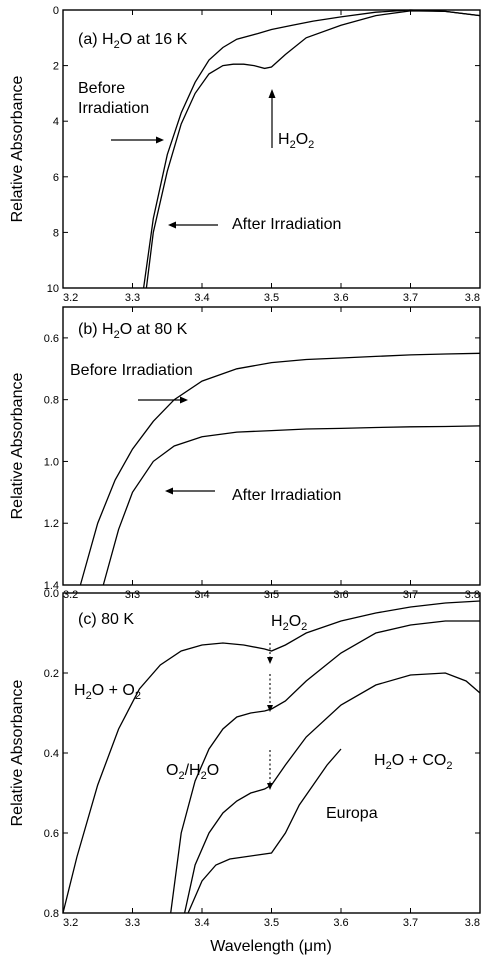 Image resolution: width=490 pixels, height=960 pixels. What do you see at coordinates (51, 462) in the screenshot?
I see `panel-b-y-tick-label: 1.0` at bounding box center [51, 462].